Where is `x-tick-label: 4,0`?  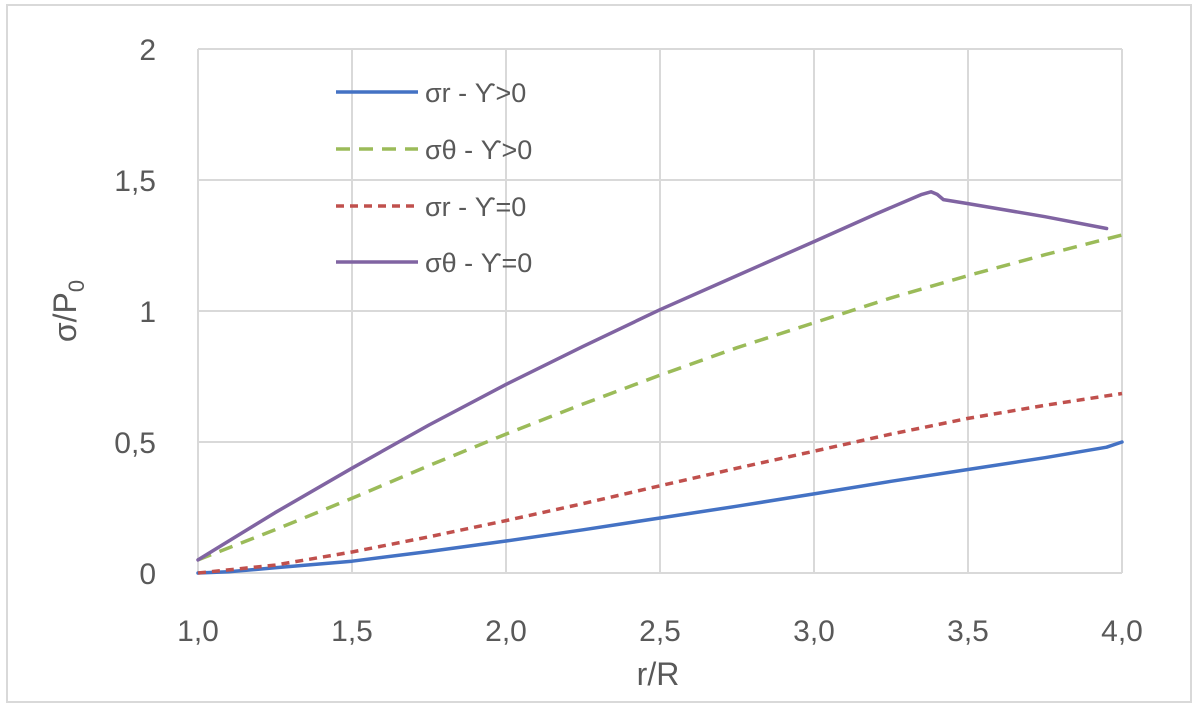
x-tick-label: 4,0 is located at coordinates (1122, 631).